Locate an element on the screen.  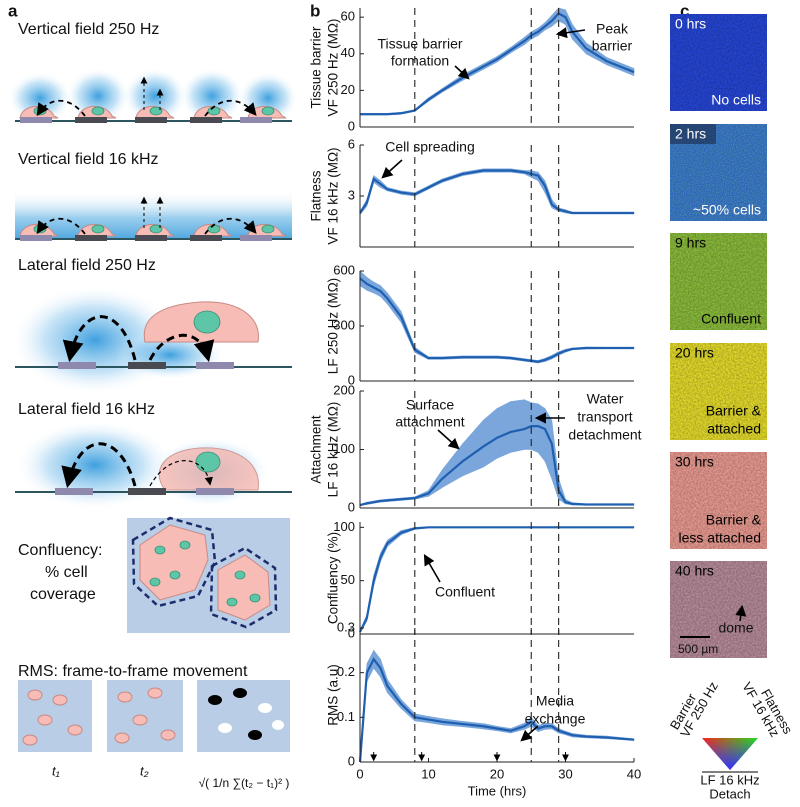
y-axis-label: LF 16 kHz (MΩ) is located at coordinates (333, 450).